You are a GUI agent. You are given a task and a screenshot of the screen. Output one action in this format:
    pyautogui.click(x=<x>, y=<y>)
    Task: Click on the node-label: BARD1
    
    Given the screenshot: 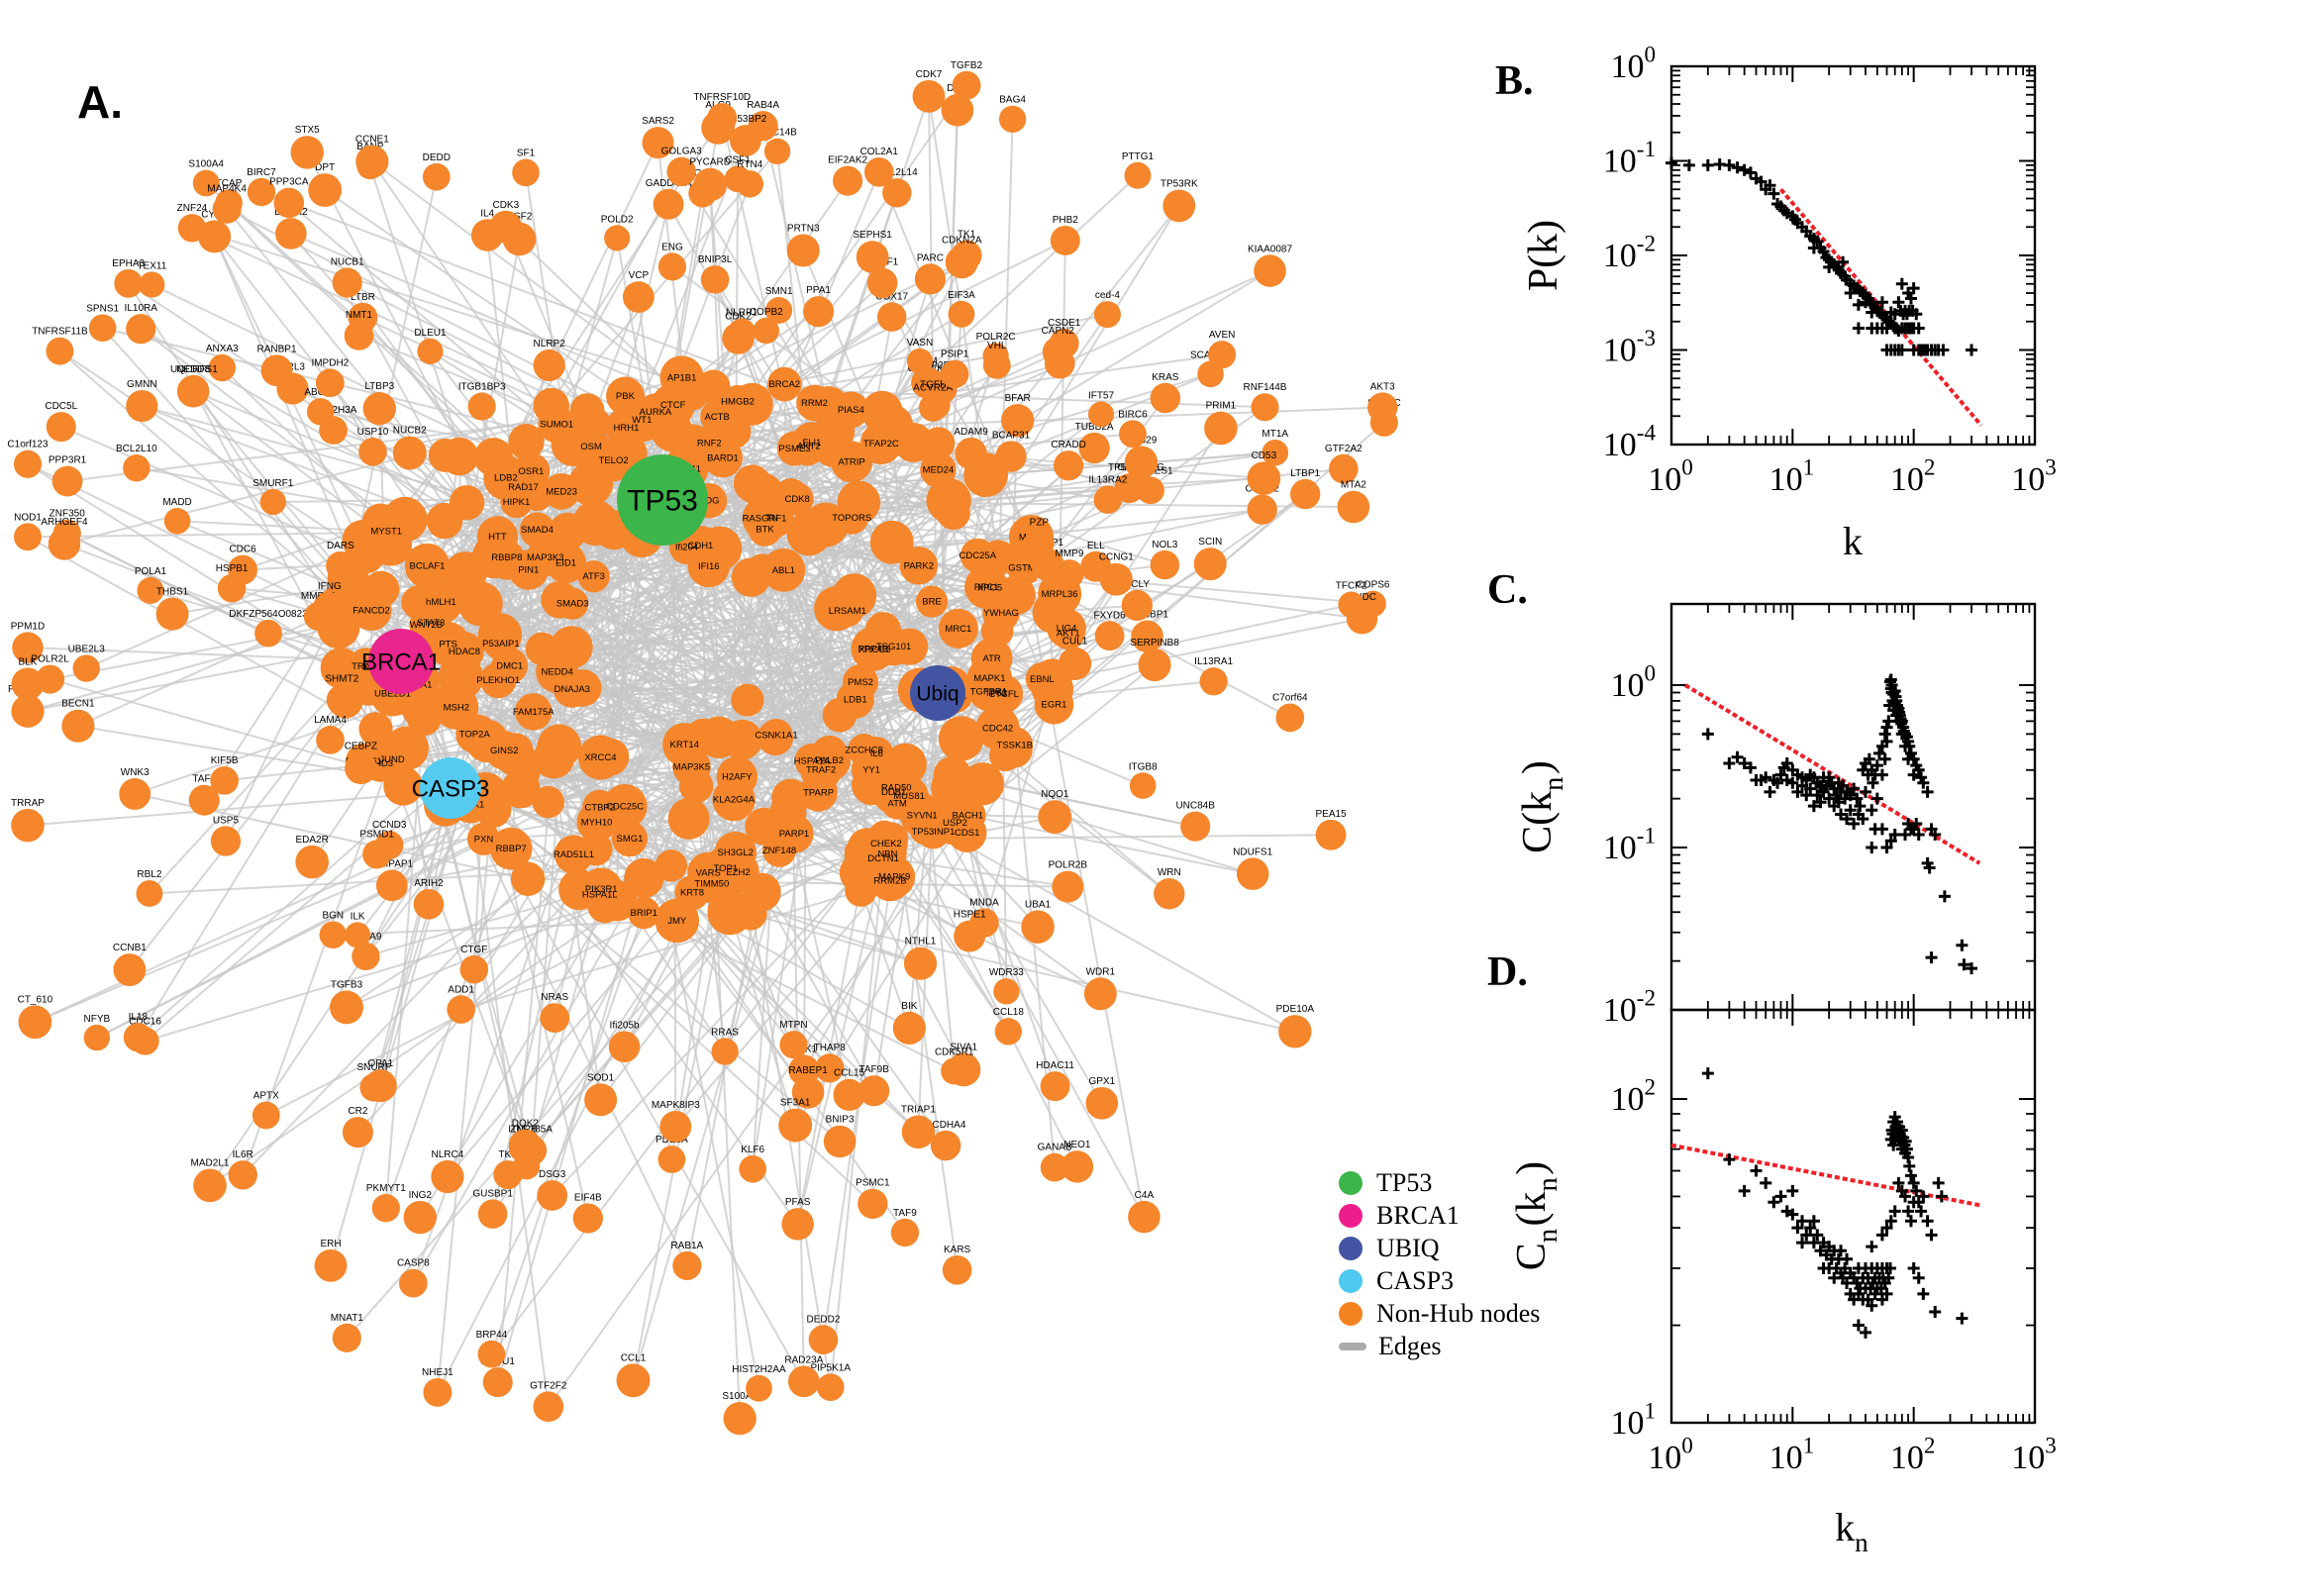 What is the action you would take?
    pyautogui.click(x=723, y=457)
    